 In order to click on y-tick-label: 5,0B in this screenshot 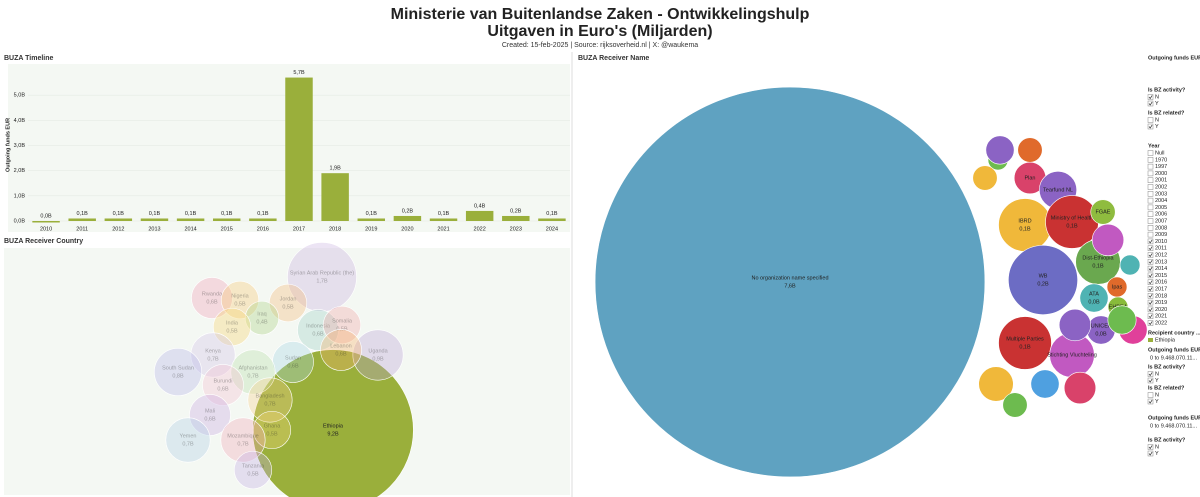, I will do `click(20, 96)`.